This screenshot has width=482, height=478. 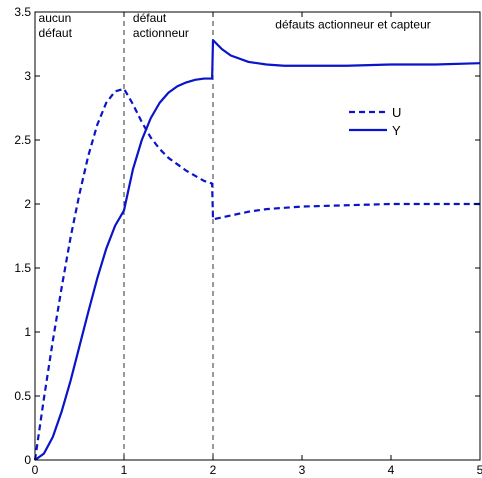 I want to click on y-tick-label: 1, so click(x=27, y=332).